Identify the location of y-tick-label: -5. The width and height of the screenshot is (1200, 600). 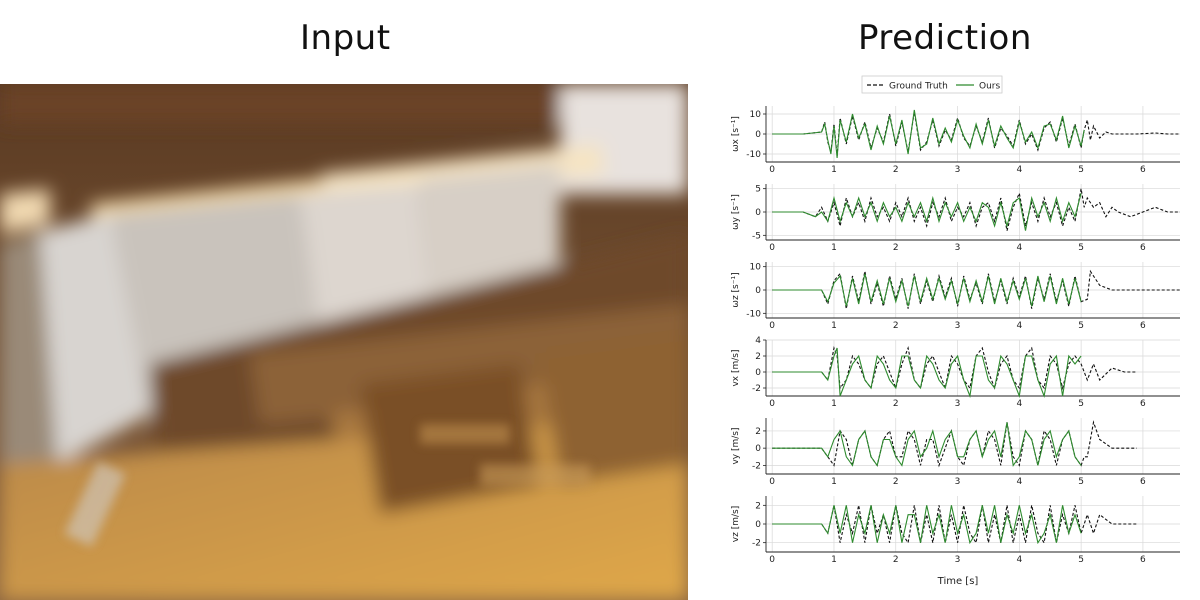
(756, 236).